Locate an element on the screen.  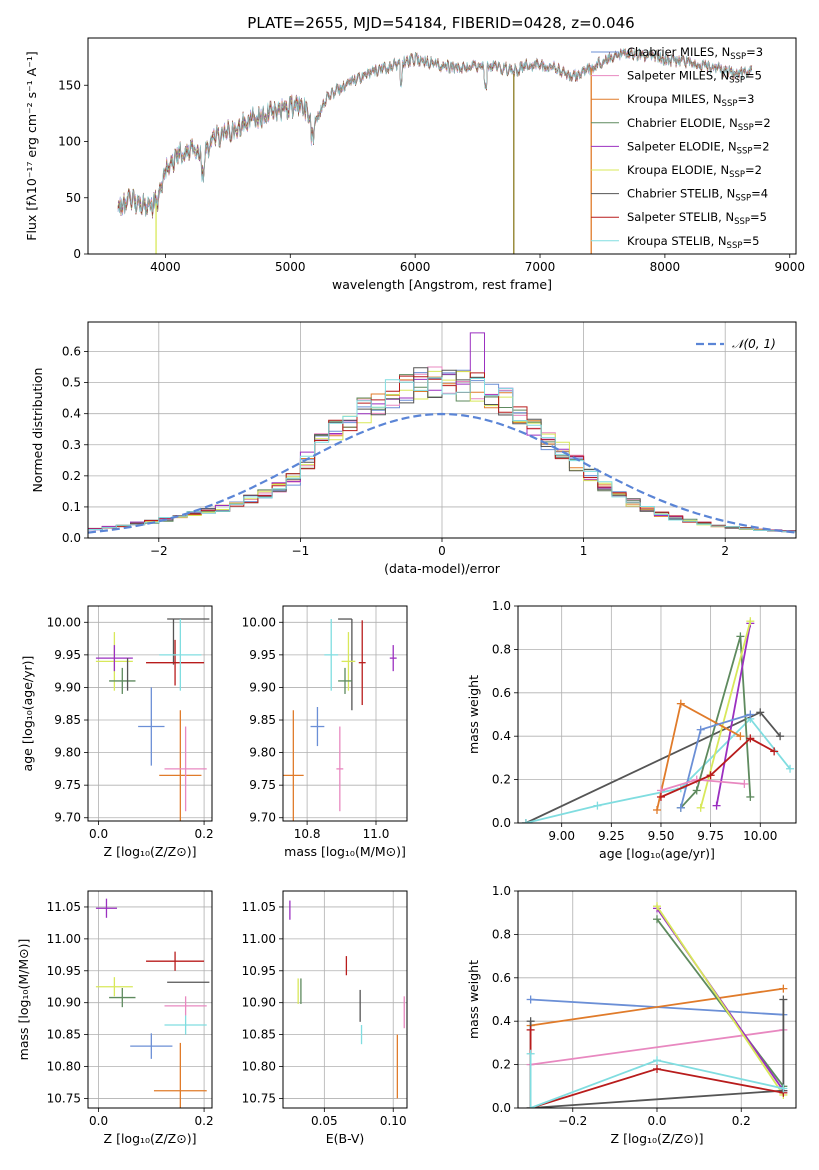
legend-label: Kroupa MILES, NSSP=3 is located at coordinates (690, 100).